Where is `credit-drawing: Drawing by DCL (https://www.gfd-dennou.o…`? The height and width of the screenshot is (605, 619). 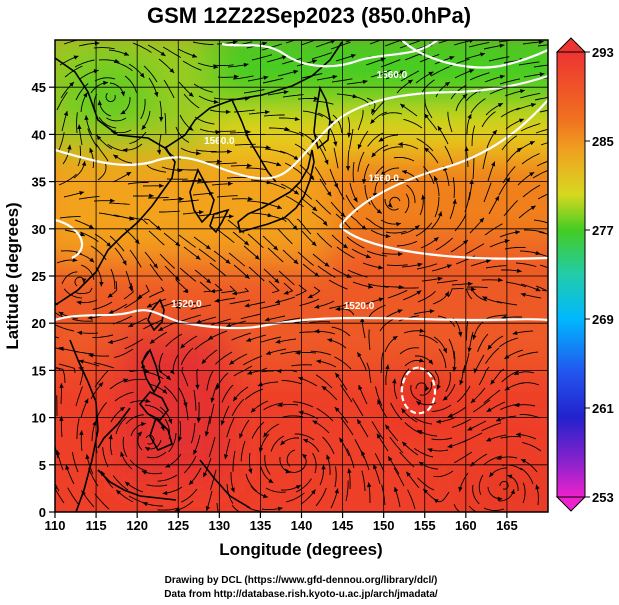
credit-drawing: Drawing by DCL (https://www.gfd-dennou.o… is located at coordinates (301, 580).